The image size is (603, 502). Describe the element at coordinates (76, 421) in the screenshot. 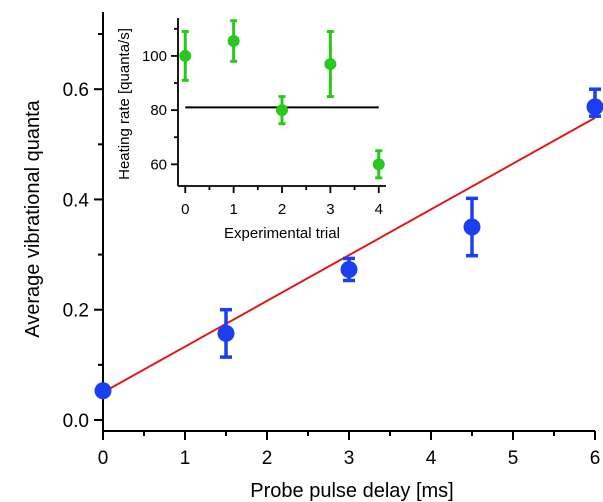

I see `main-y-tick-label: 0.0` at that location.